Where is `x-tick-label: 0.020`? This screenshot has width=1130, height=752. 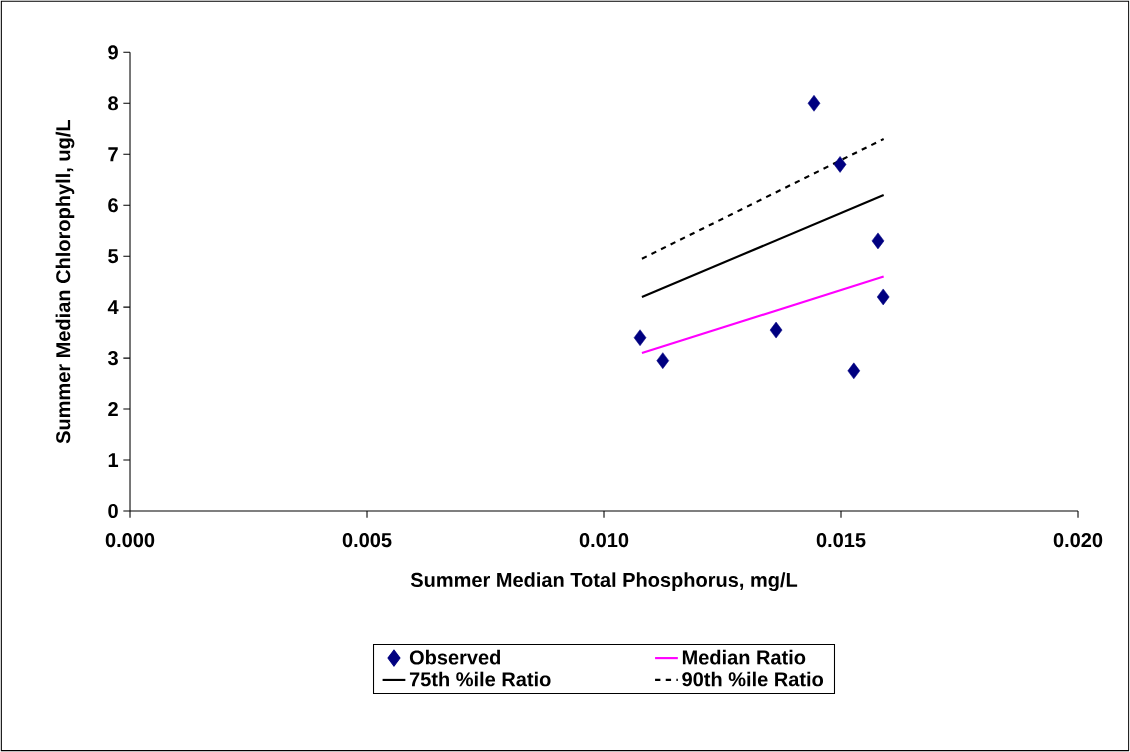 x-tick-label: 0.020 is located at coordinates (1078, 540).